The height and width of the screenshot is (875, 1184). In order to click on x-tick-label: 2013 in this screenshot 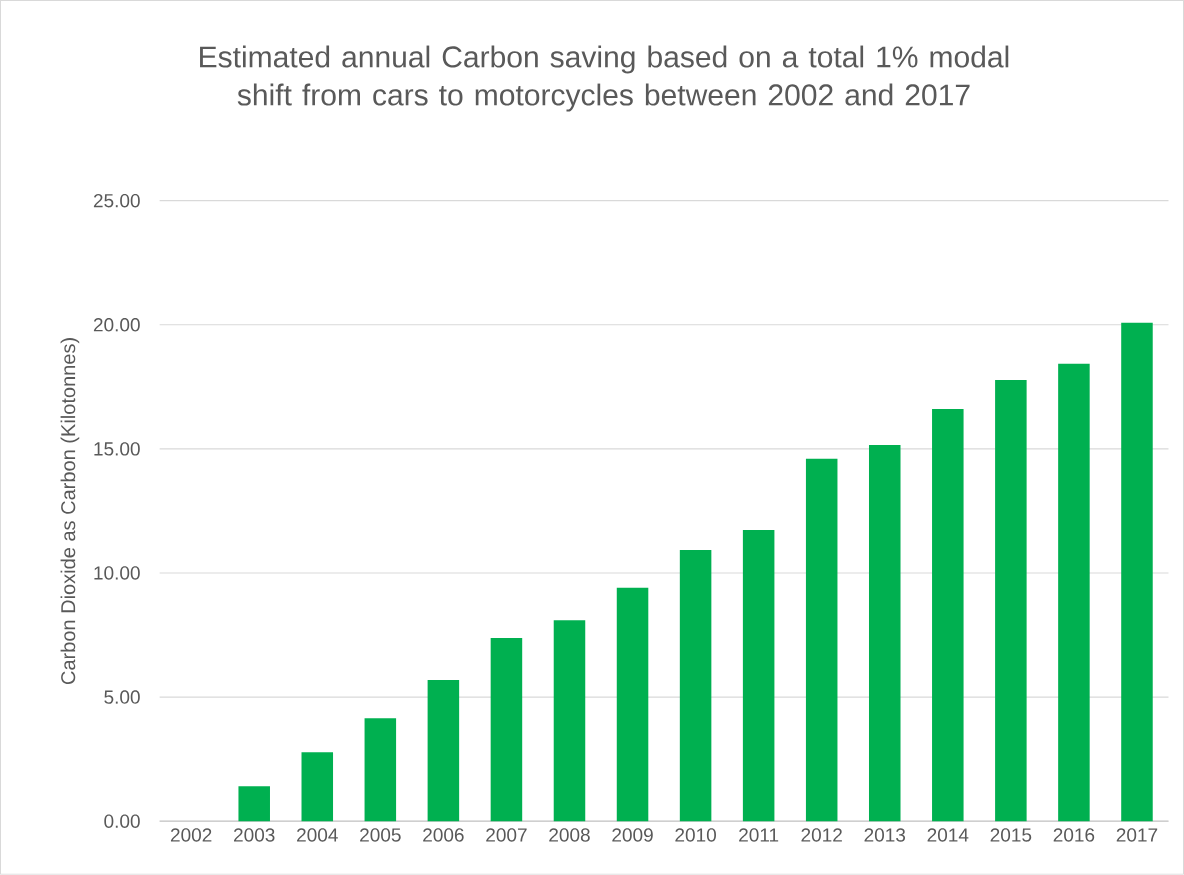, I will do `click(885, 835)`.